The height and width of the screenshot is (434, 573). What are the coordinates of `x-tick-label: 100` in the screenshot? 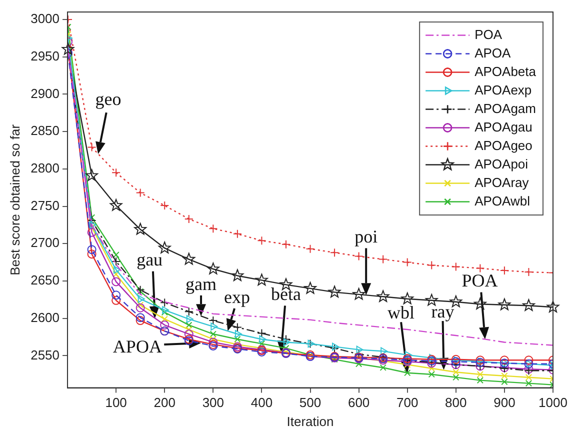 It's located at (116, 402).